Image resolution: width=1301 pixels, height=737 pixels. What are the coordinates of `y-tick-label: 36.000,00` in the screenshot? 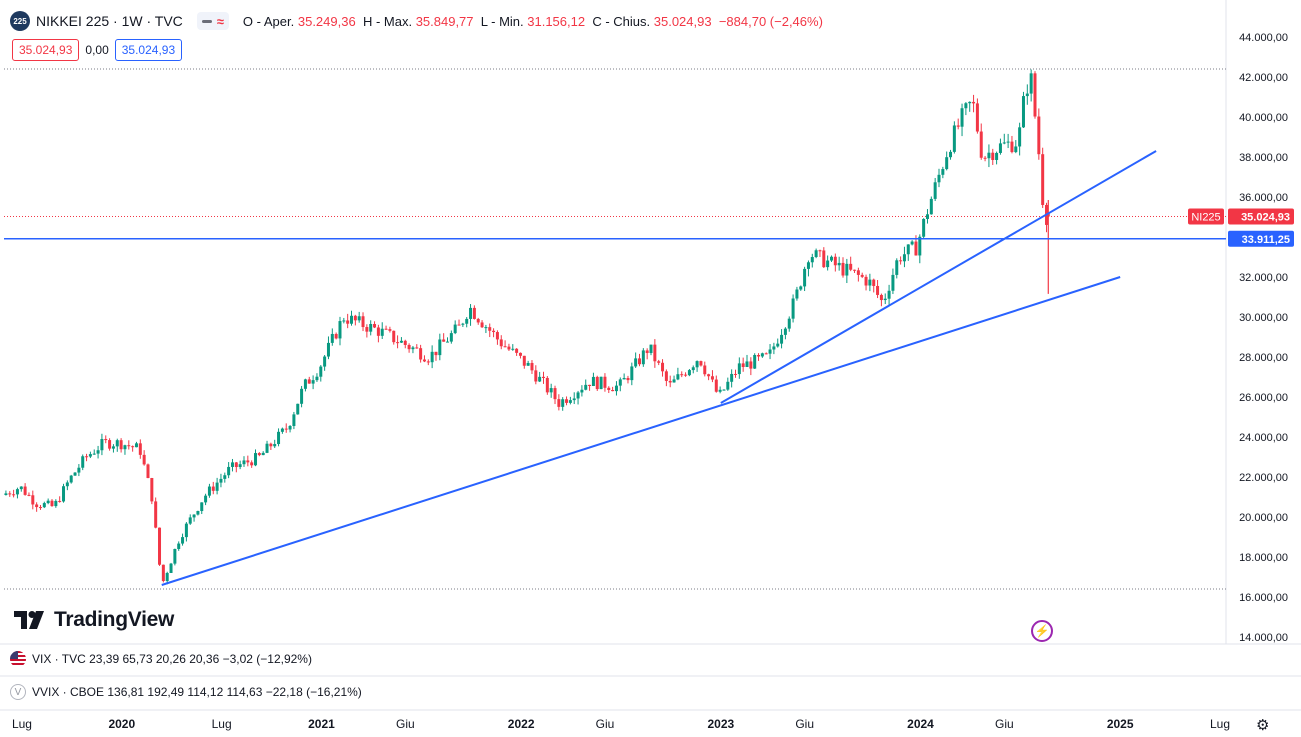 It's located at (1263, 198).